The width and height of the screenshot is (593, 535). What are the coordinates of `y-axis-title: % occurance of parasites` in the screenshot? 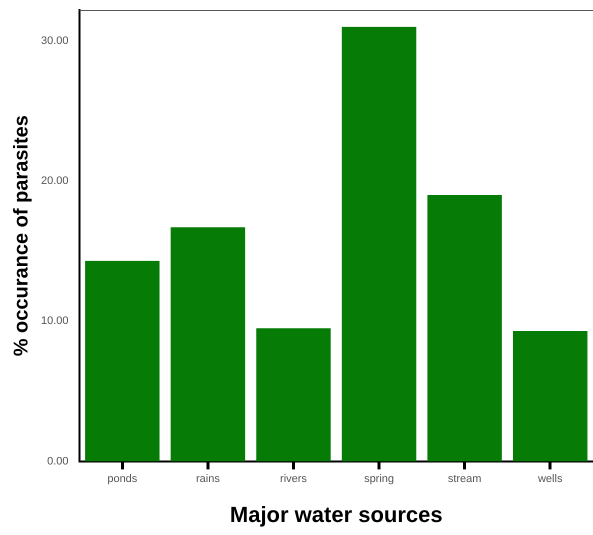 It's located at (21, 235).